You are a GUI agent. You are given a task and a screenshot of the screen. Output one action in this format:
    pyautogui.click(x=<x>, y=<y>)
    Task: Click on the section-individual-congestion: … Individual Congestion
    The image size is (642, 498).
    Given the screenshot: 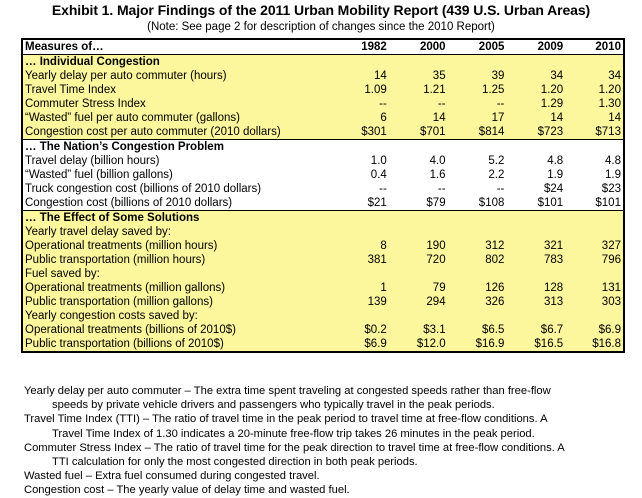 What is the action you would take?
    pyautogui.click(x=323, y=61)
    